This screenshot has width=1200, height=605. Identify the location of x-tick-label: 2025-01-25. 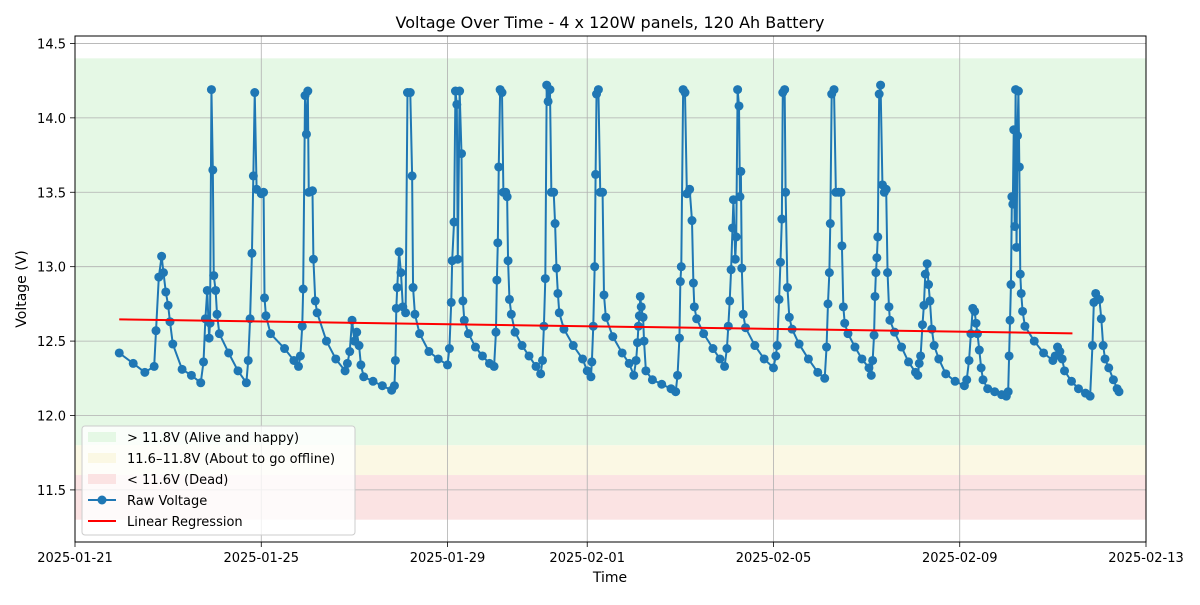
(261, 558).